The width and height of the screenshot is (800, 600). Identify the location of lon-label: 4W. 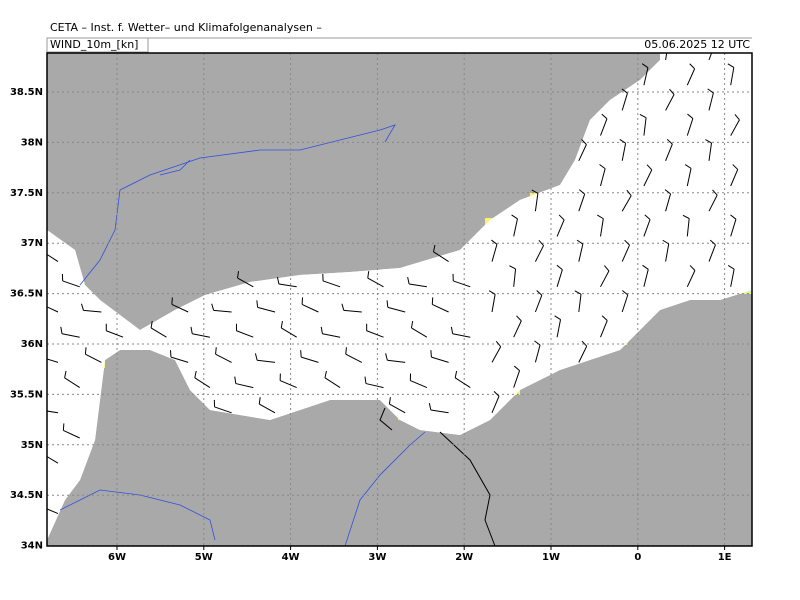
(291, 557).